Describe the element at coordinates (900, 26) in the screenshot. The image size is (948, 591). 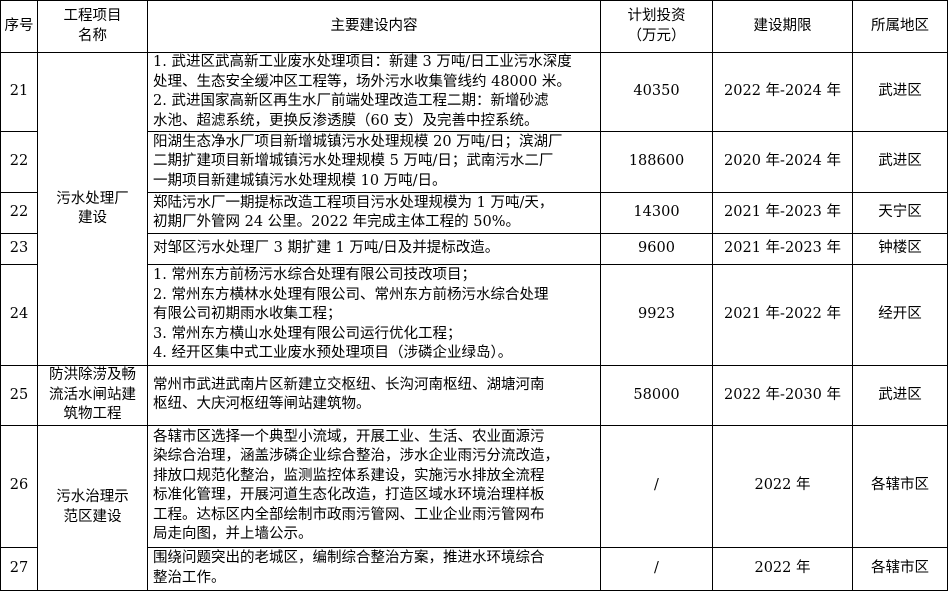
I see `header-region: 所属地区` at that location.